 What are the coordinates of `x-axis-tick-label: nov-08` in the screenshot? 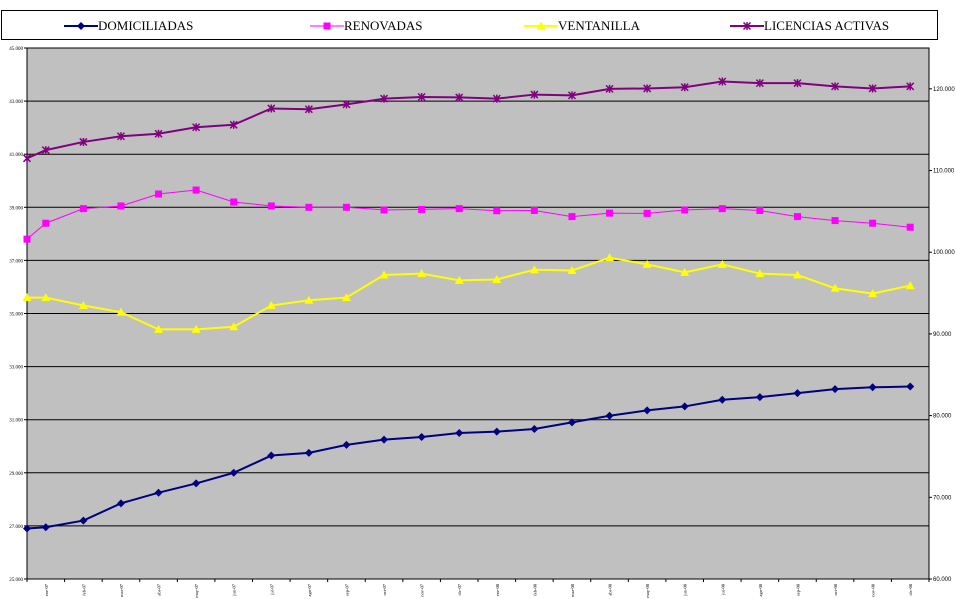 It's located at (873, 589).